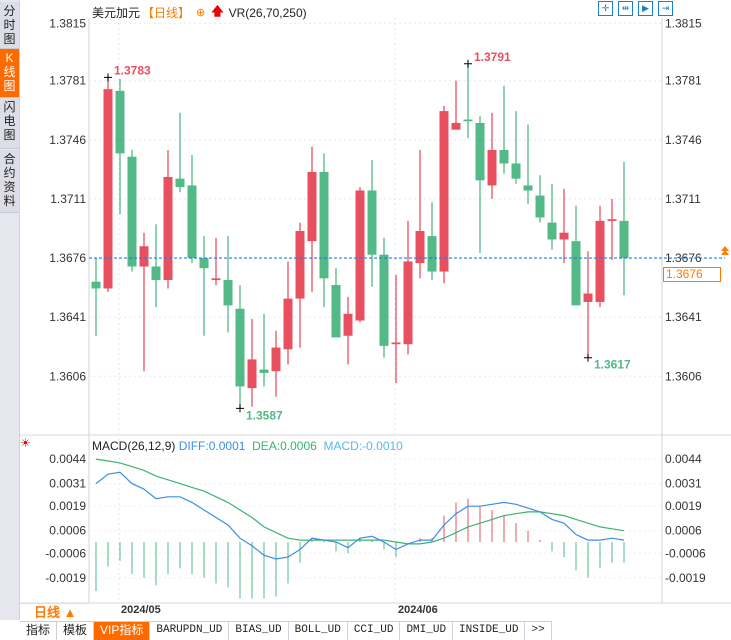 The width and height of the screenshot is (731, 640). Describe the element at coordinates (25, 443) in the screenshot. I see `indicator-settings-icon: ☀` at that location.